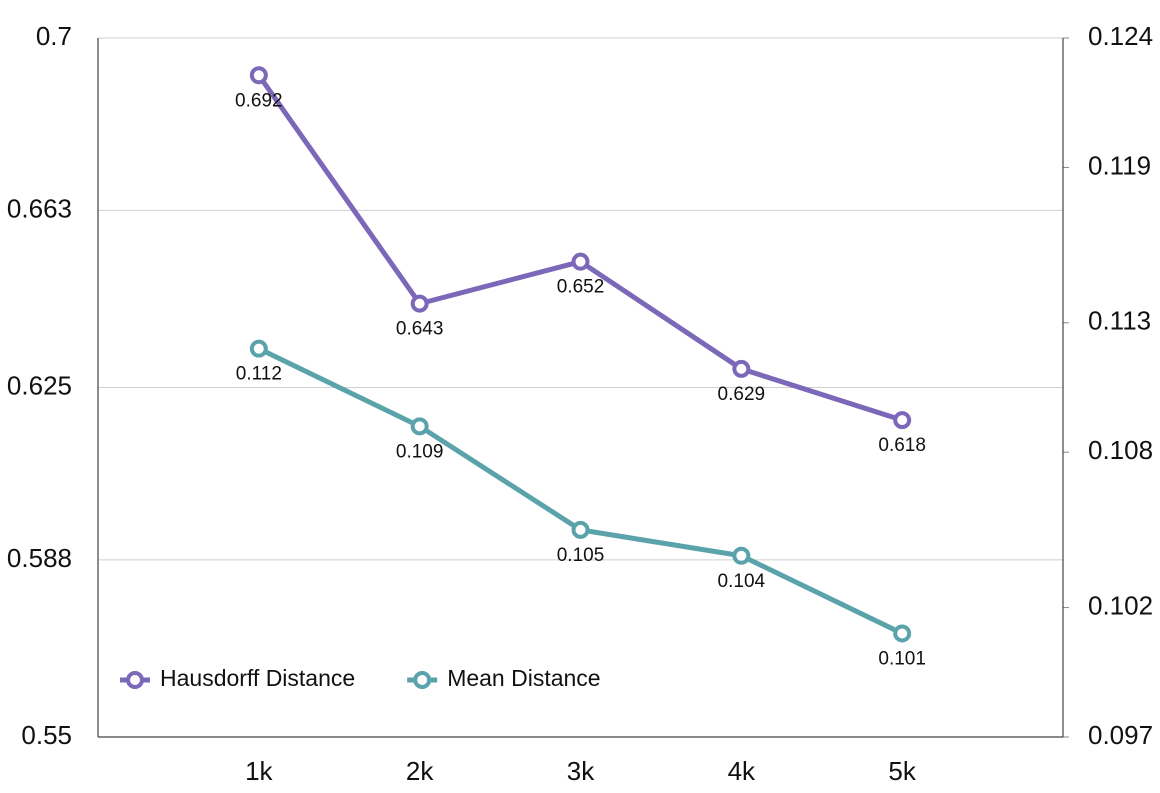 This screenshot has width=1160, height=793. What do you see at coordinates (1120, 36) in the screenshot?
I see `y2-tick-label: 0.124` at bounding box center [1120, 36].